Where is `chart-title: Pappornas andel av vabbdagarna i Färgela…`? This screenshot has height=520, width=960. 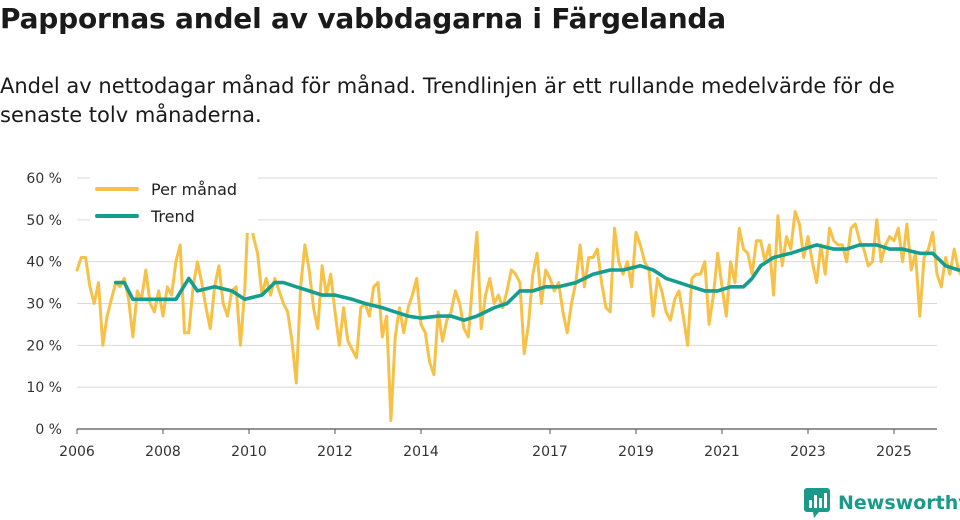 chart-title: Pappornas andel av vabbdagarna i Färgela… is located at coordinates (363, 18).